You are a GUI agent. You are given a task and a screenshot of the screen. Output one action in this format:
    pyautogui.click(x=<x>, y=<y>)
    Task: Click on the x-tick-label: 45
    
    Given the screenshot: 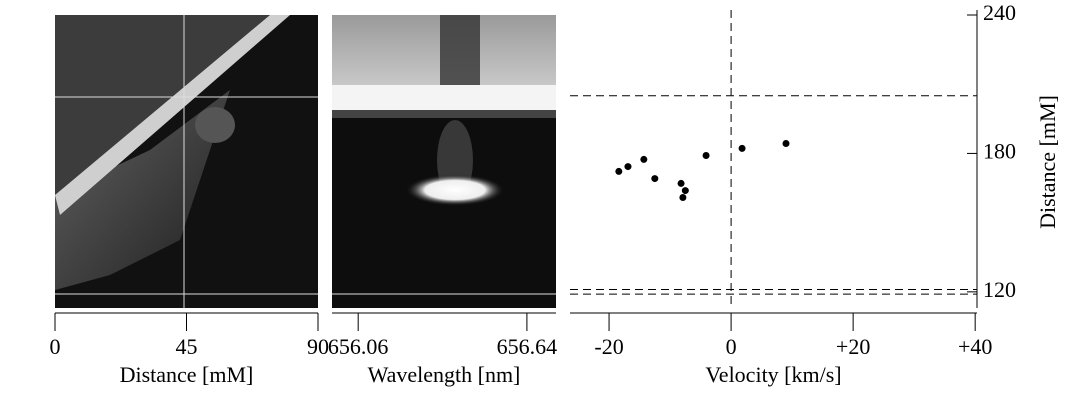 What is the action you would take?
    pyautogui.click(x=187, y=346)
    